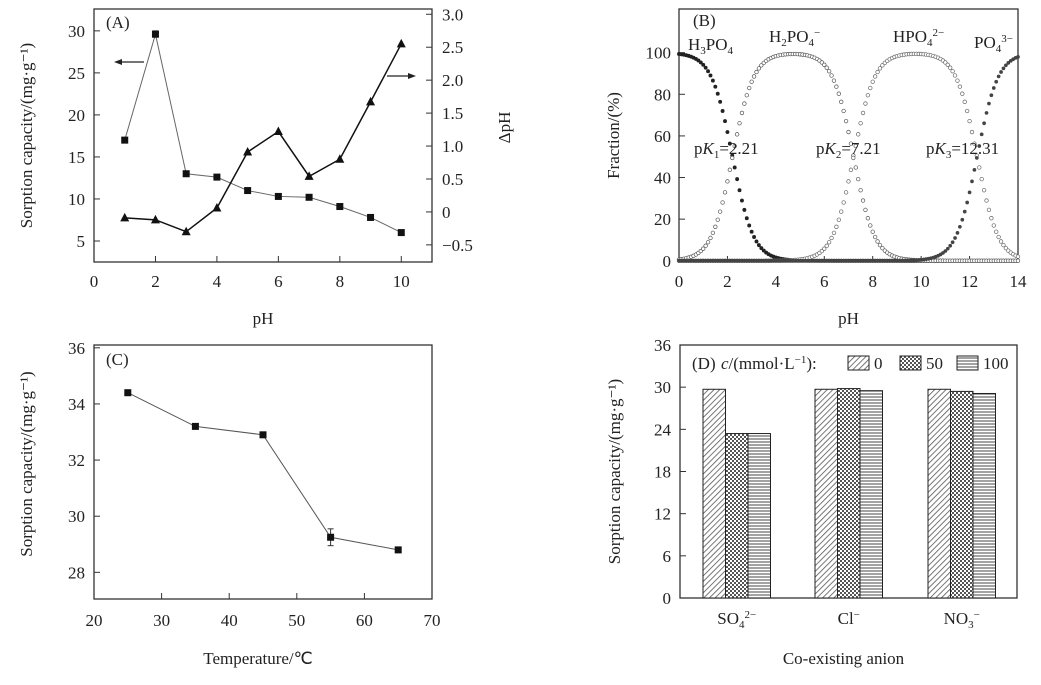 Image resolution: width=1041 pixels, height=685 pixels. What do you see at coordinates (263, 134) in the screenshot?
I see `series-line-sorption` at bounding box center [263, 134].